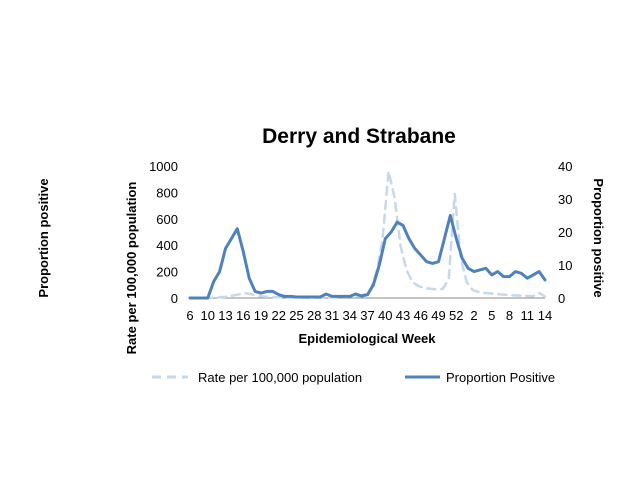  I want to click on left-y-tick-label: 200, so click(167, 272).